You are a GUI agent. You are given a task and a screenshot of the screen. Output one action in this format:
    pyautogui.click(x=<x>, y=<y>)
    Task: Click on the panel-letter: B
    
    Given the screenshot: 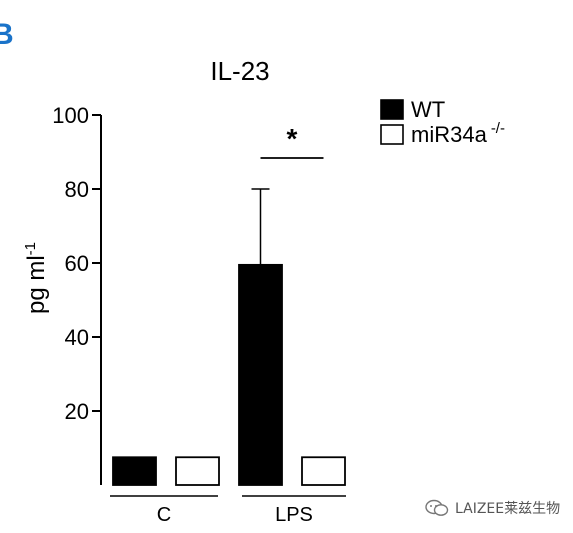 What is the action you would take?
    pyautogui.click(x=7, y=34)
    